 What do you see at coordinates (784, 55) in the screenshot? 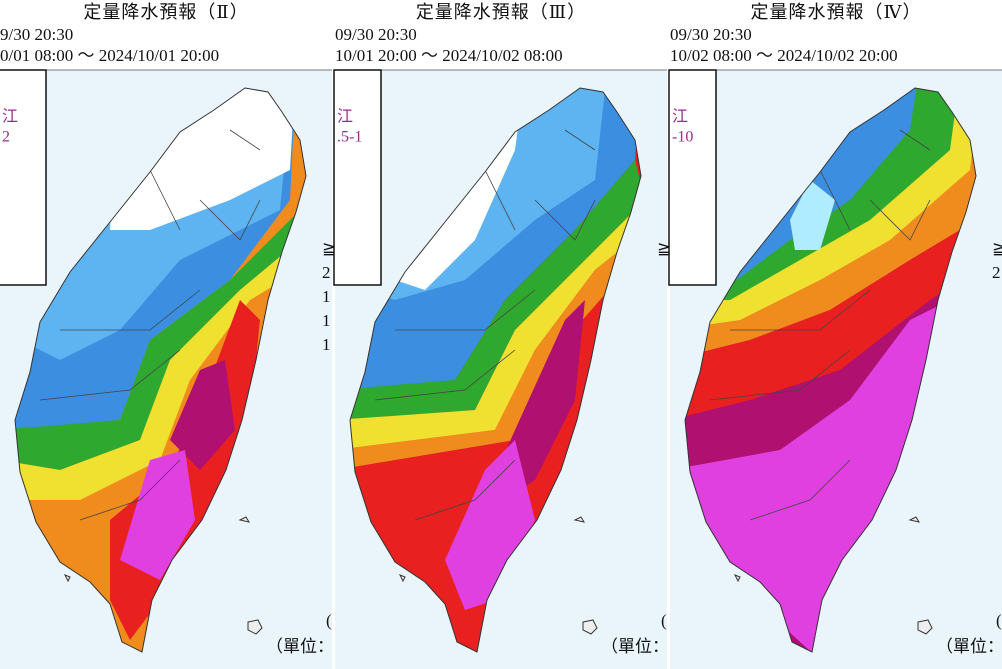
I see `valid-period: 10/02 08:00 ～ 2024/10/02 20:00` at bounding box center [784, 55].